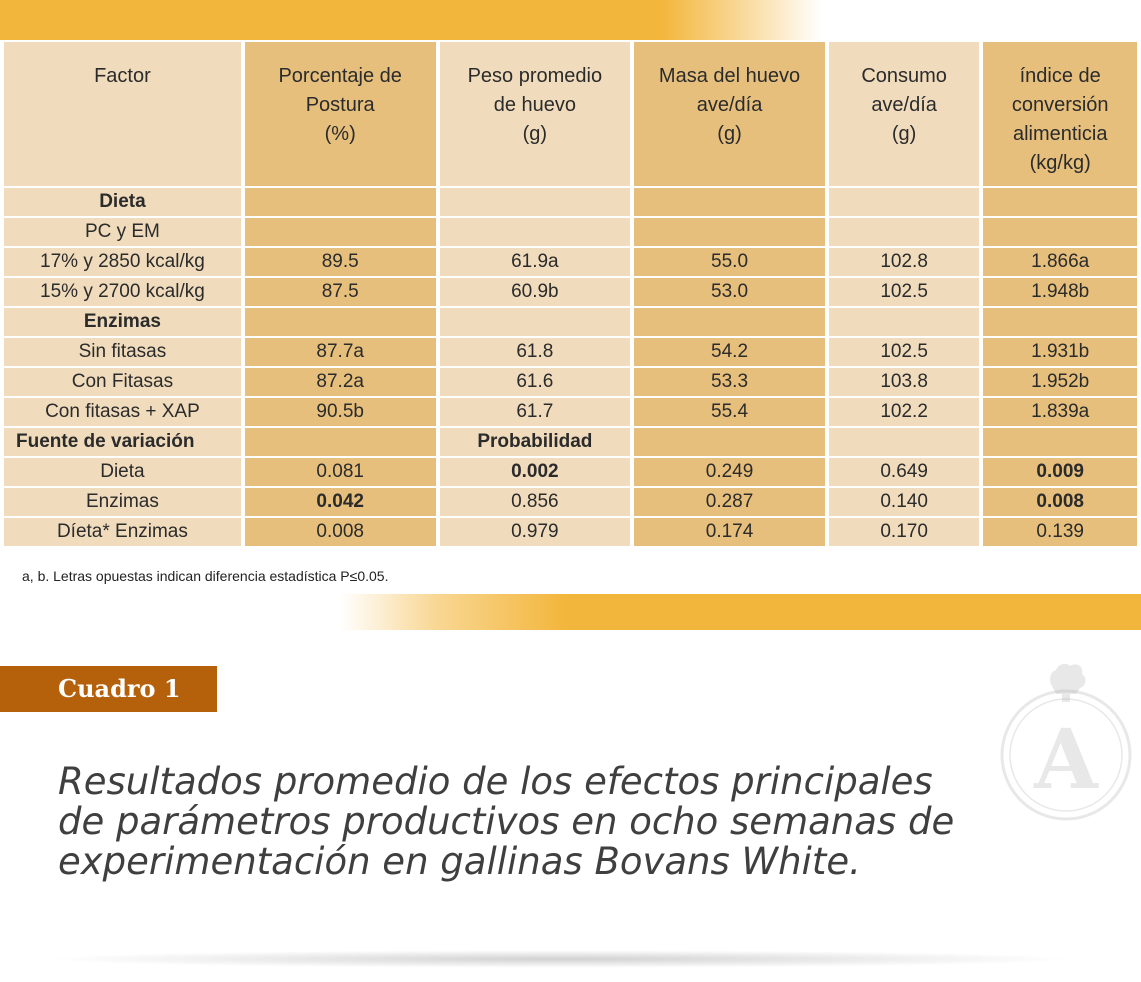  Describe the element at coordinates (534, 105) in the screenshot. I see `header-line: de huevo` at that location.